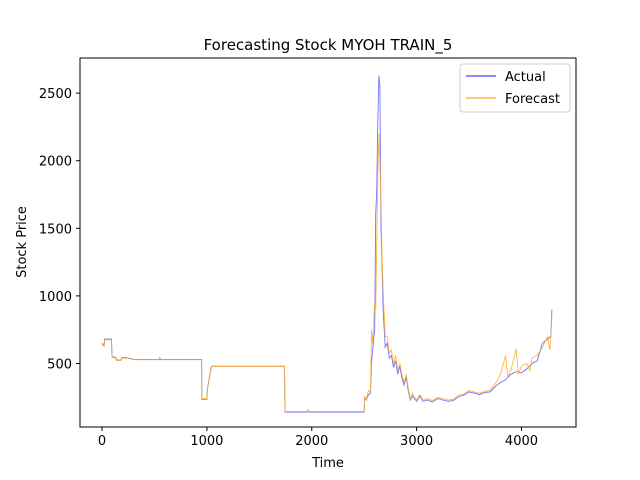 The height and width of the screenshot is (480, 640). I want to click on x-tick-label: 0, so click(102, 441).